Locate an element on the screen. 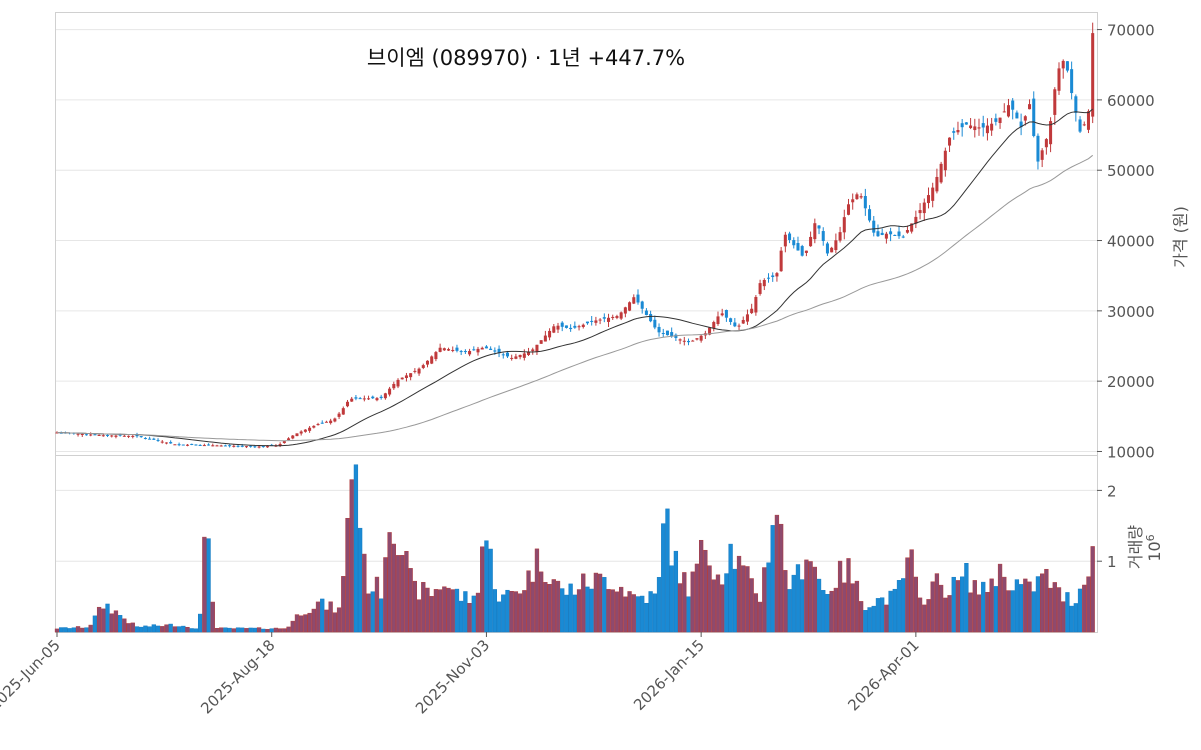 The width and height of the screenshot is (1201, 750). price-tick-label: 60000 is located at coordinates (1131, 101).